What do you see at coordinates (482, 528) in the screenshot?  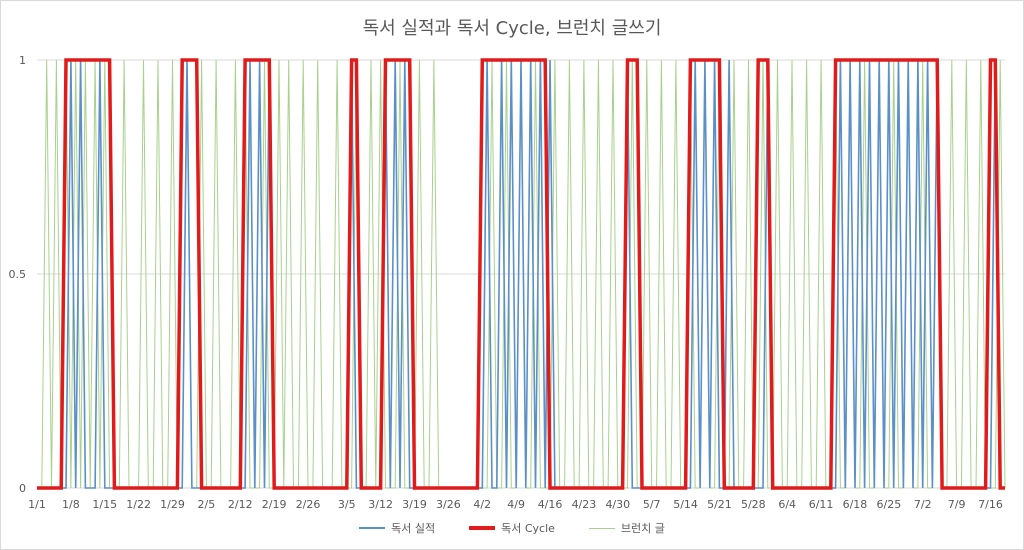 I see `legend-swatch-red` at bounding box center [482, 528].